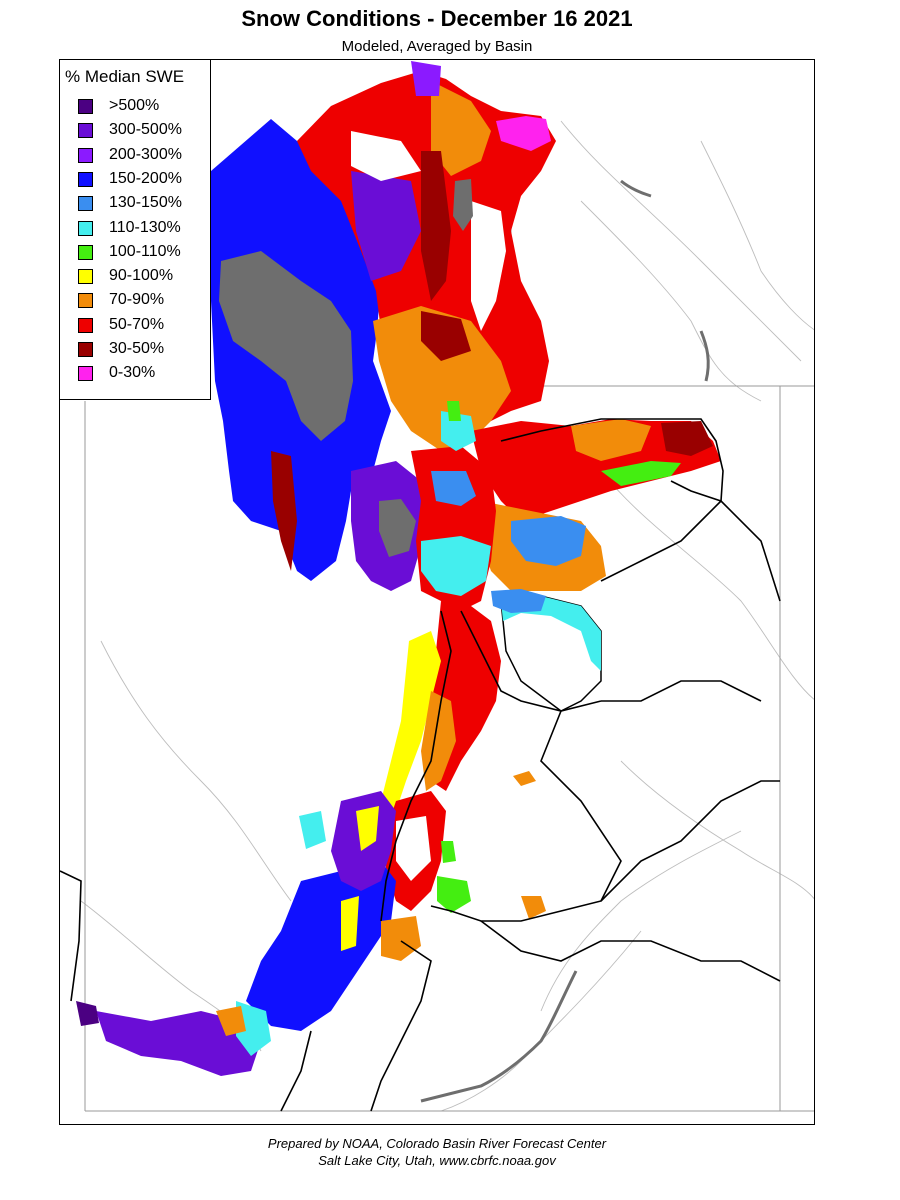 Image resolution: width=900 pixels, height=1200 pixels. Describe the element at coordinates (448, 852) in the screenshot. I see `basin-sevier-green2` at that location.